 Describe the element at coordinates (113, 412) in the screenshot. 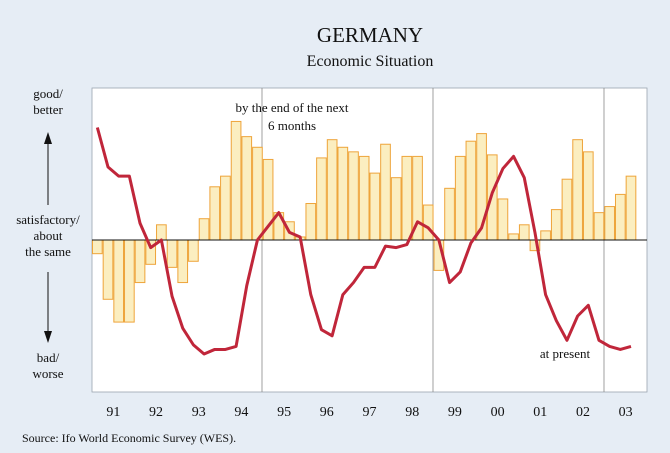

I see `x-tick-label: 91` at that location.